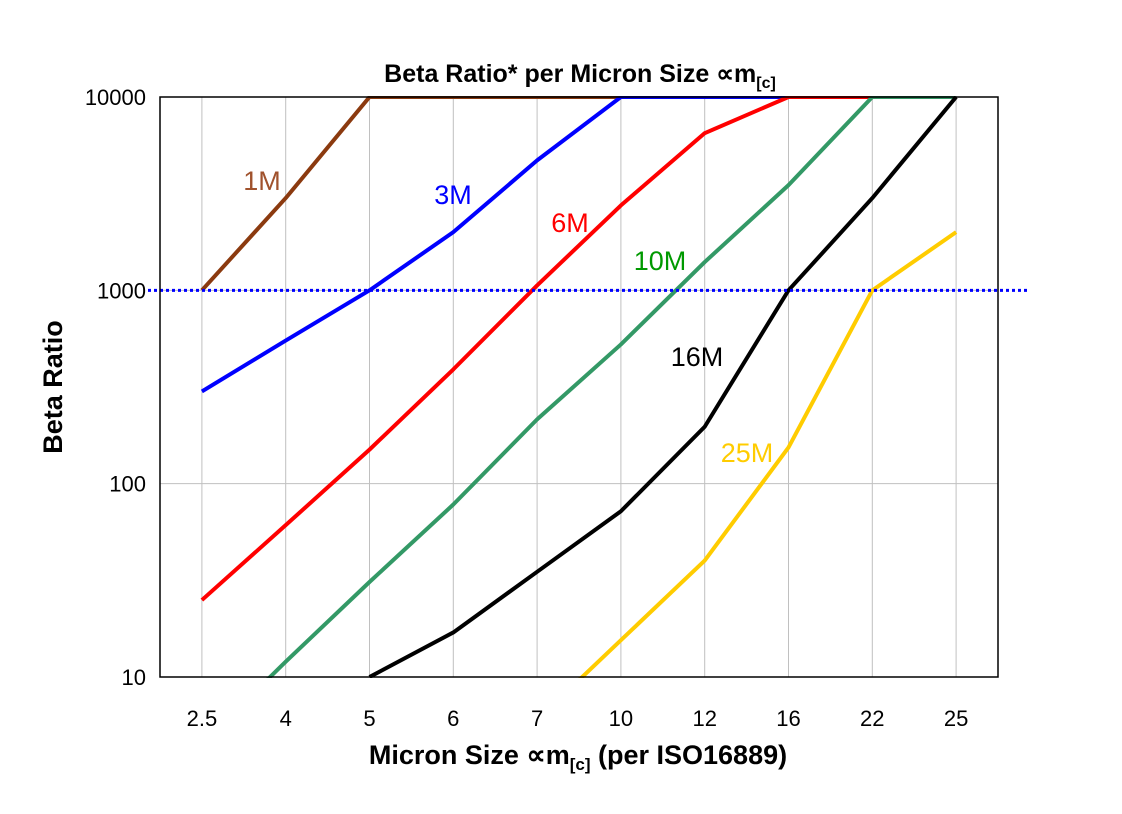  What do you see at coordinates (369, 718) in the screenshot?
I see `x-tick-label: 5` at bounding box center [369, 718].